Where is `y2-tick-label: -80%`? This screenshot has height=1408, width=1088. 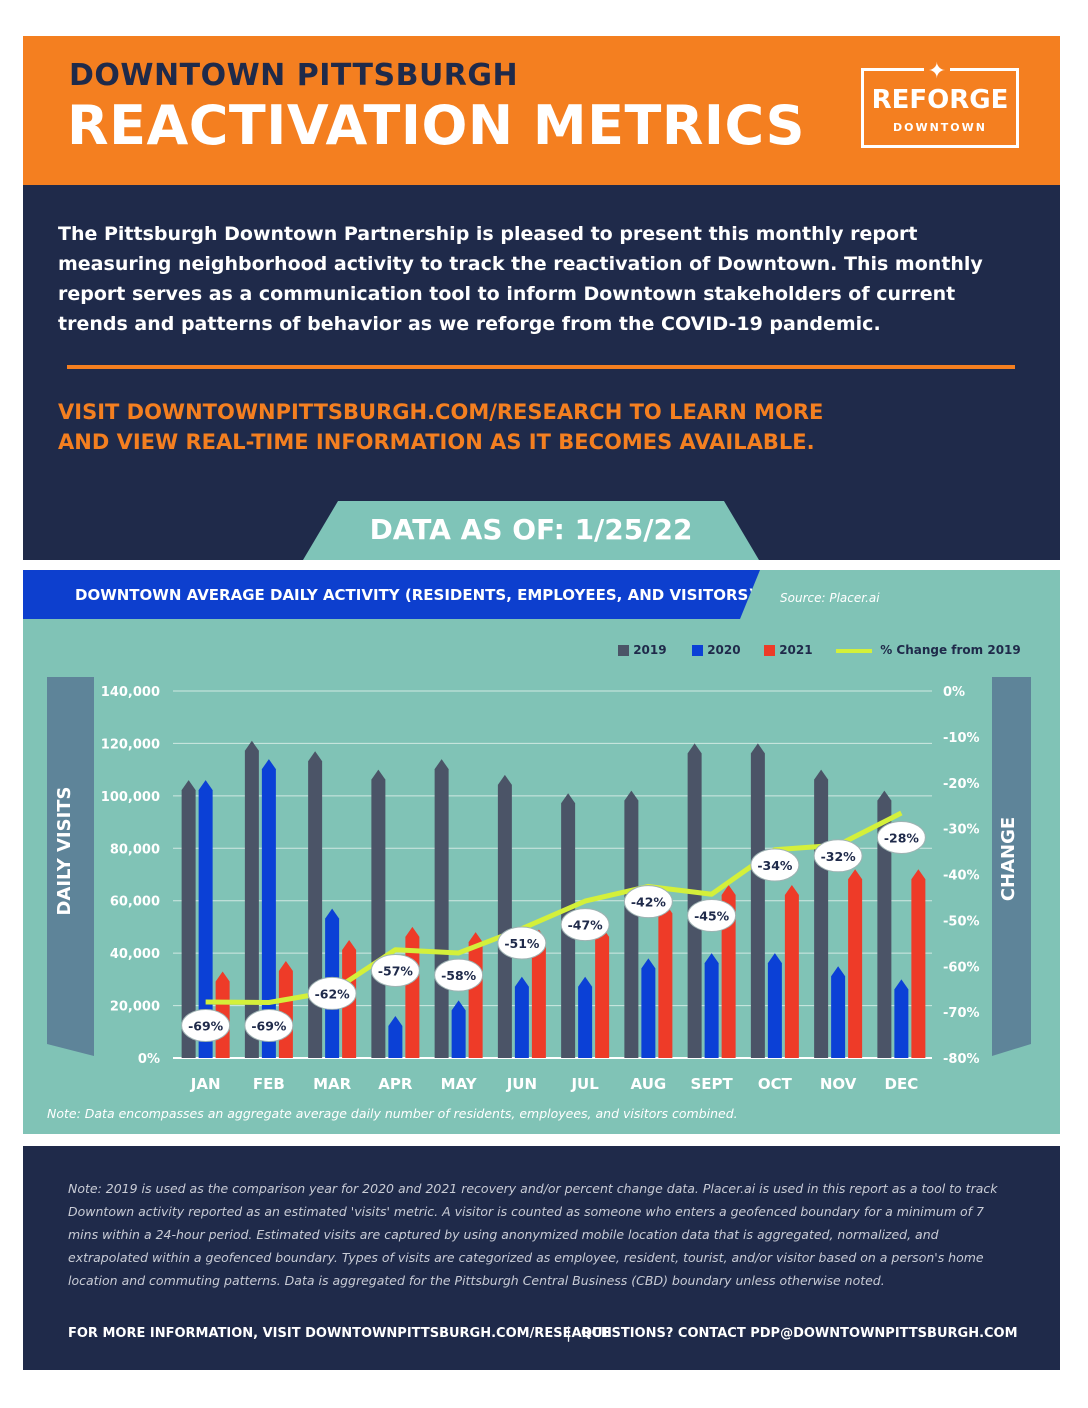
y2-tick-label: -80% is located at coordinates (961, 1059).